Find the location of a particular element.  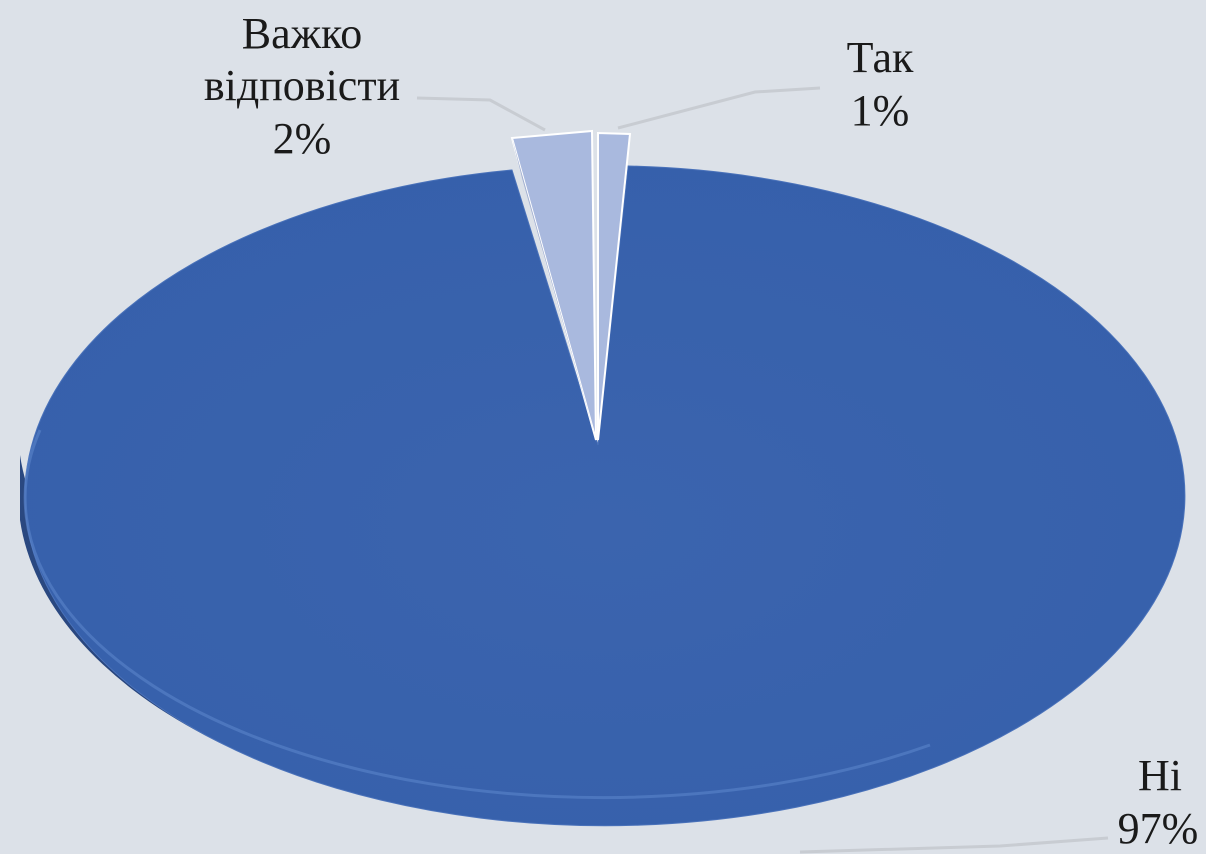

pie-slice-vazhko-side is located at coordinates (554, 289).